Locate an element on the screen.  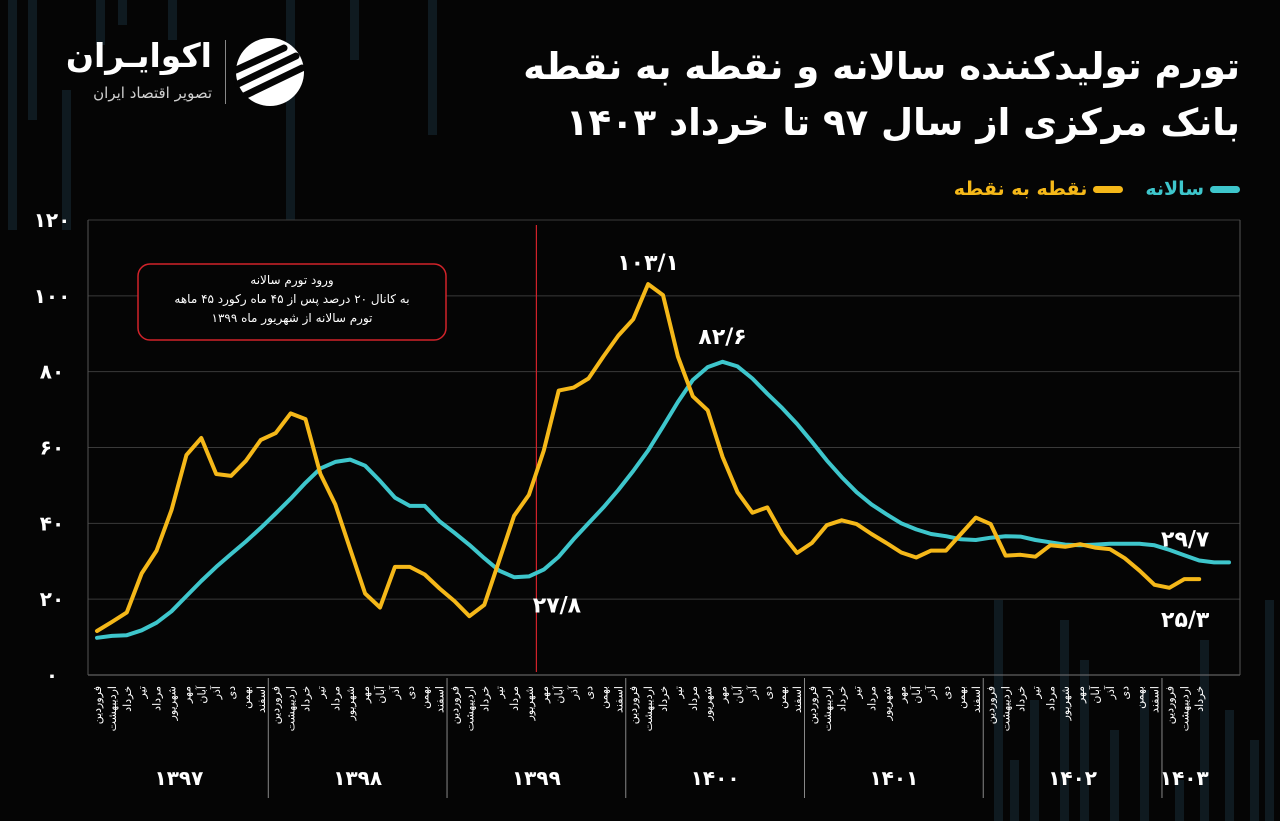
legend-item-p2p: نقطه به نقطه is located at coordinates (1039, 189).